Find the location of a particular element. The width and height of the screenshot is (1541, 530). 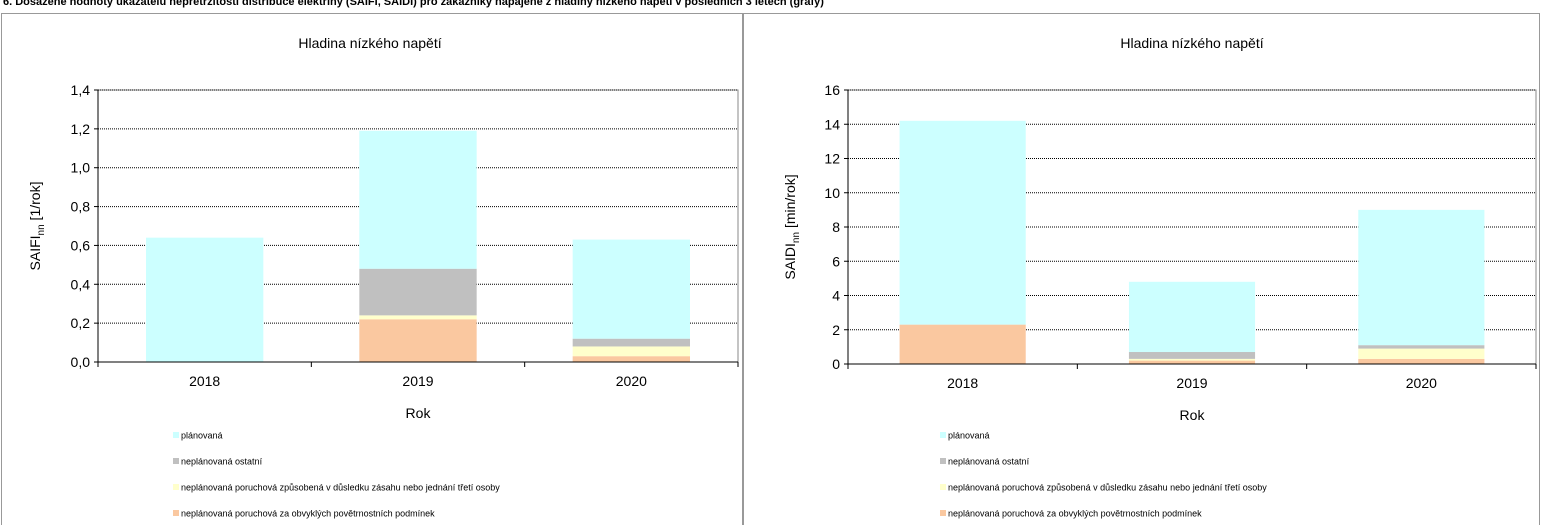

y-axis-label-unit: [1/rok] is located at coordinates (35, 203).